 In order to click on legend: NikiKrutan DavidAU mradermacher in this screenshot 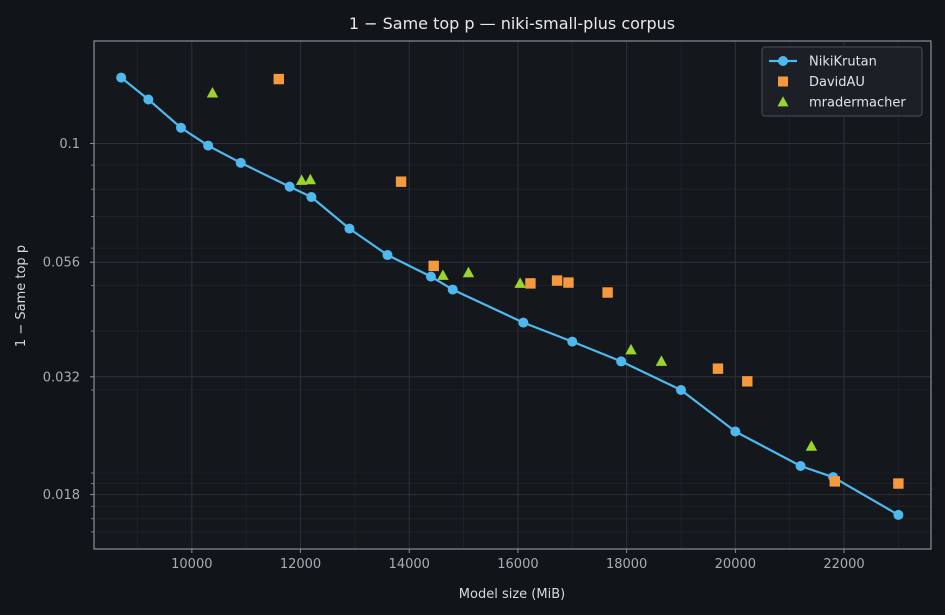, I will do `click(842, 81)`.